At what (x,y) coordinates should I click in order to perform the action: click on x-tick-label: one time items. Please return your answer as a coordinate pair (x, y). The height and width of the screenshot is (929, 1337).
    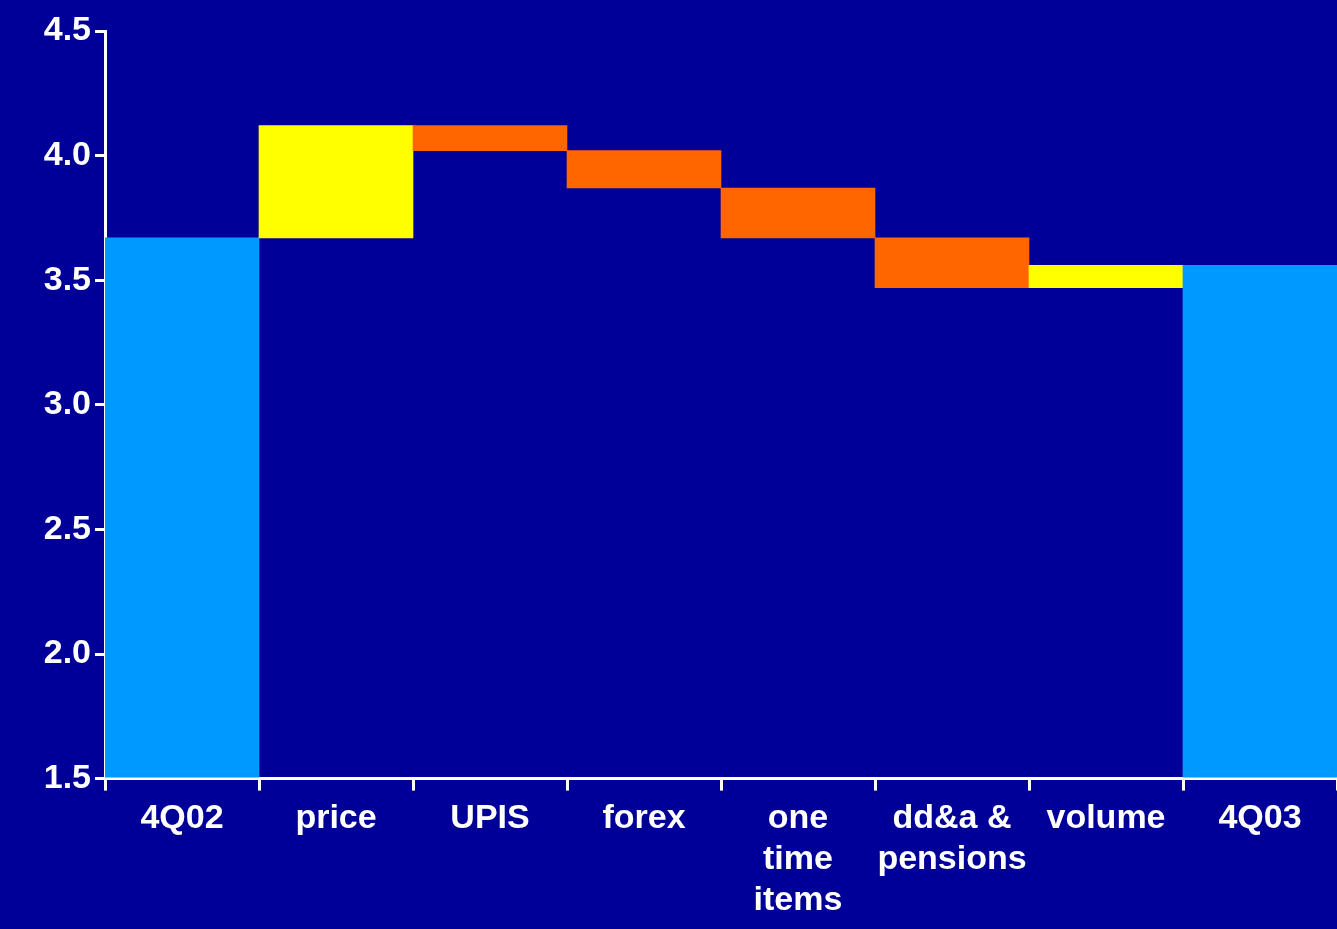
    Looking at the image, I should click on (798, 857).